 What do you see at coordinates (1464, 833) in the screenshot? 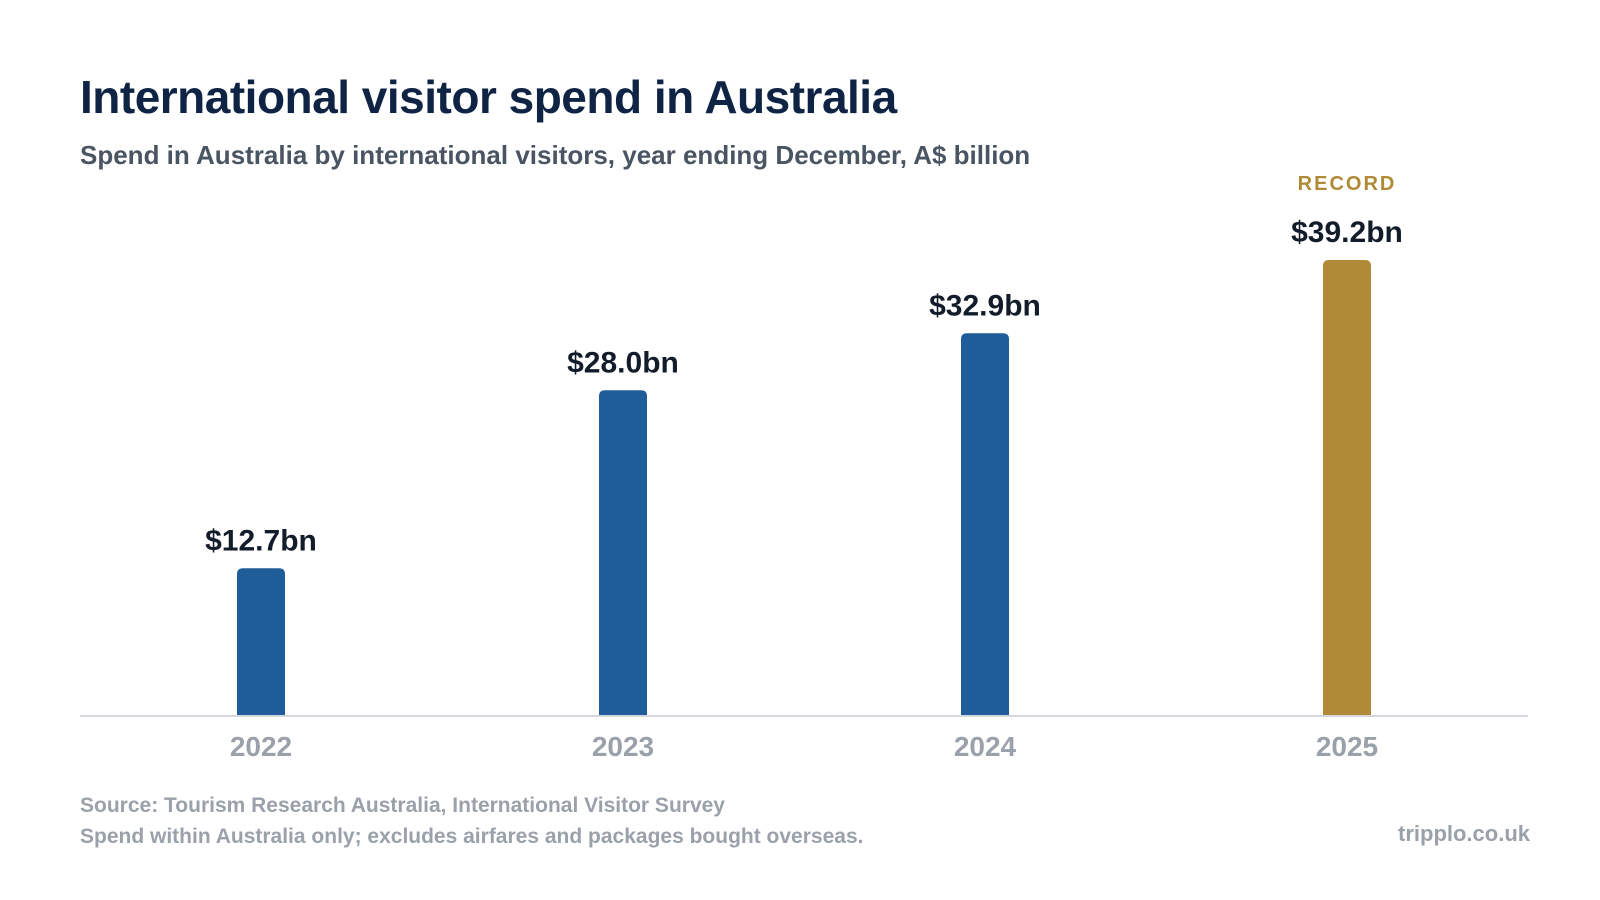
I see `brand-link: tripplo.co.uk` at bounding box center [1464, 833].